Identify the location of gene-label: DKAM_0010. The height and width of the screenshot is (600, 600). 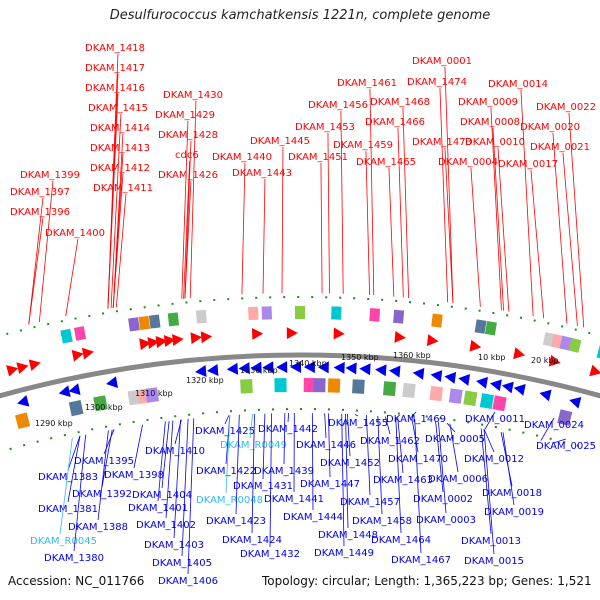
(495, 142).